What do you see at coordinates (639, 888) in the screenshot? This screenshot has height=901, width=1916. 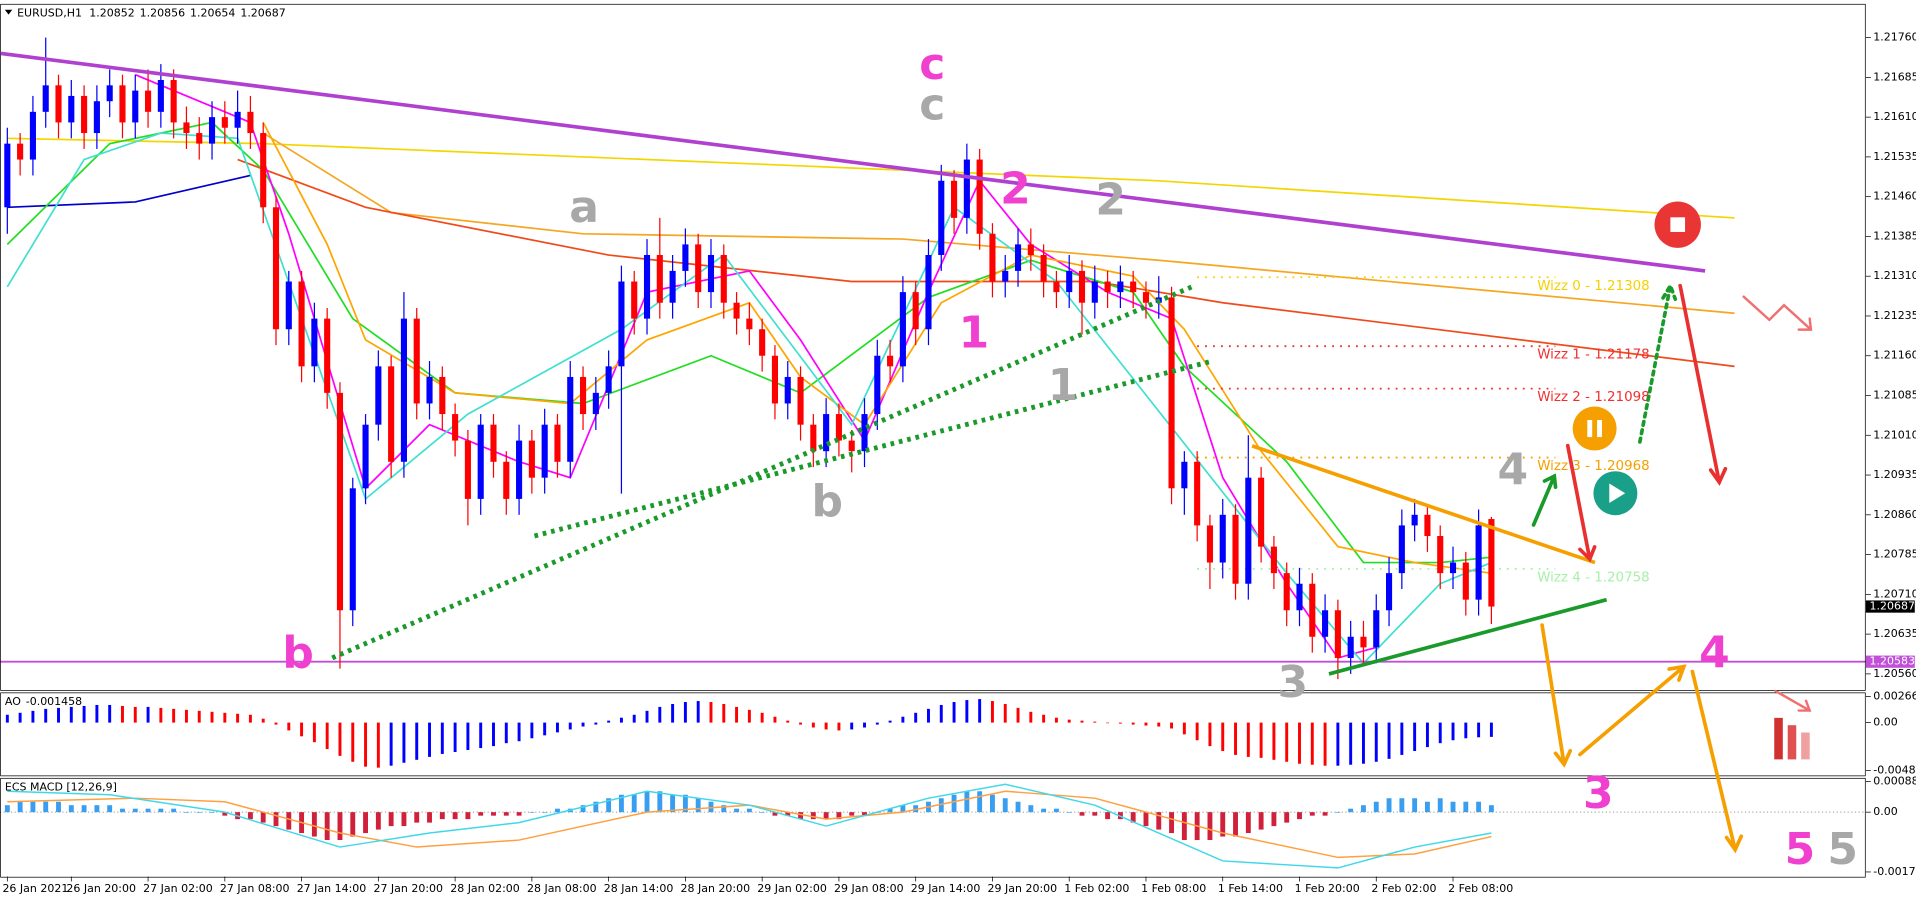 I see `x-tick-label: 28 Jan 14:00` at bounding box center [639, 888].